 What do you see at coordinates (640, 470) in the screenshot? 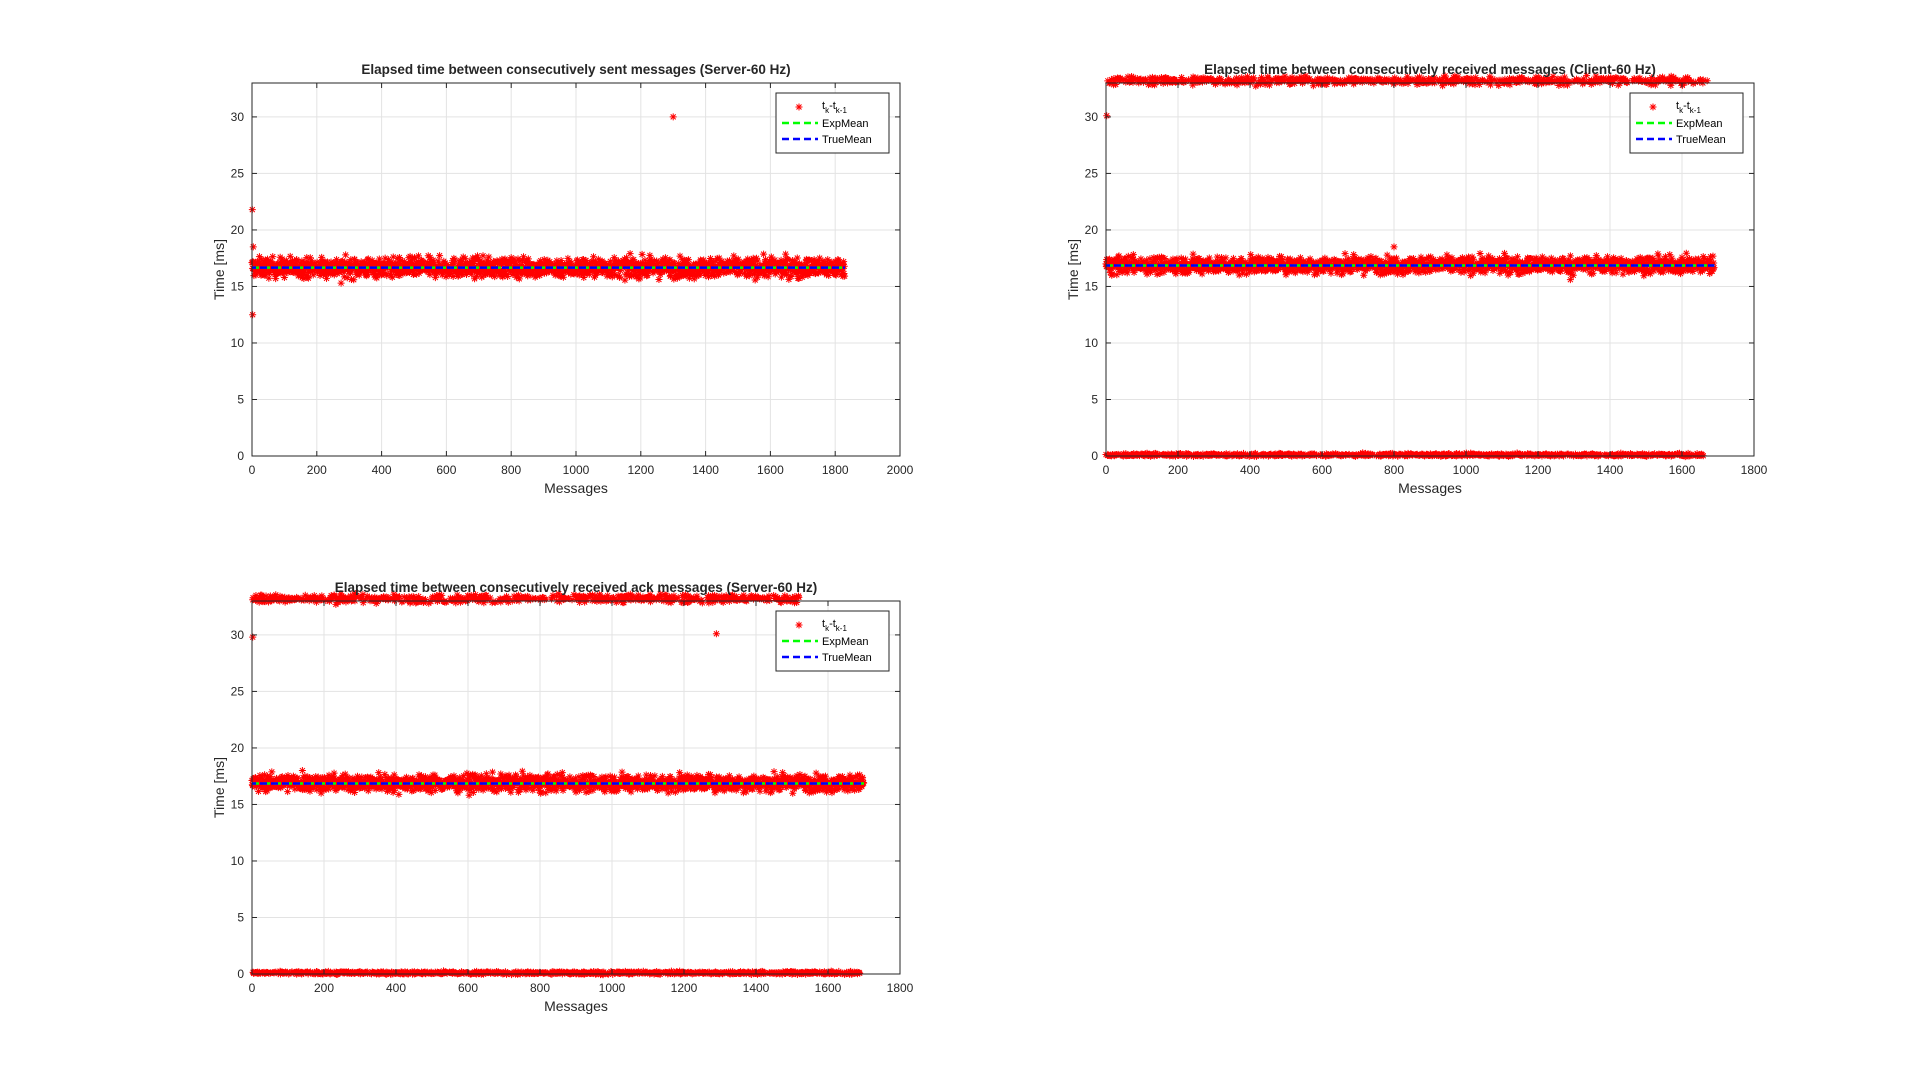
I see `x-tick-label: 1200` at bounding box center [640, 470].